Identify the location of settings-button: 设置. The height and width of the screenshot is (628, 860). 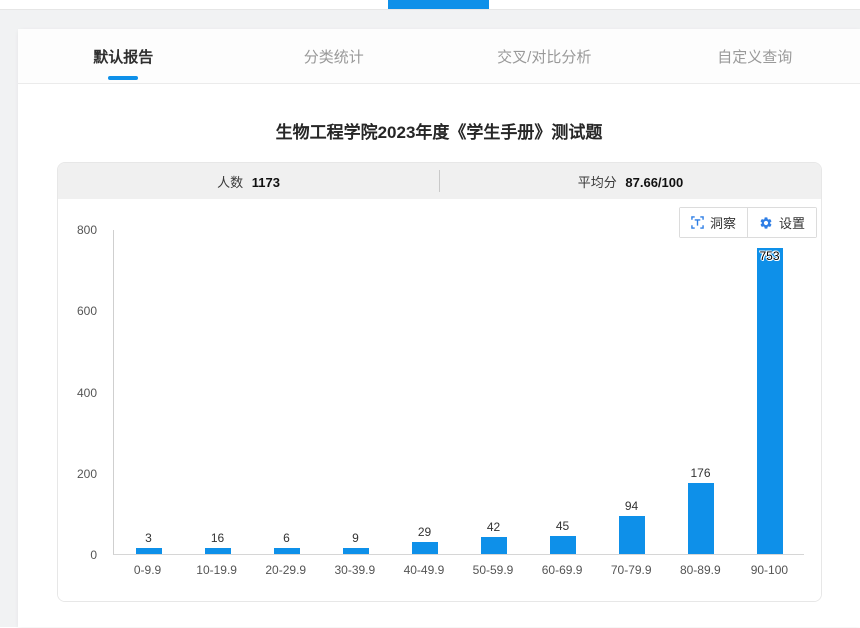
(781, 222).